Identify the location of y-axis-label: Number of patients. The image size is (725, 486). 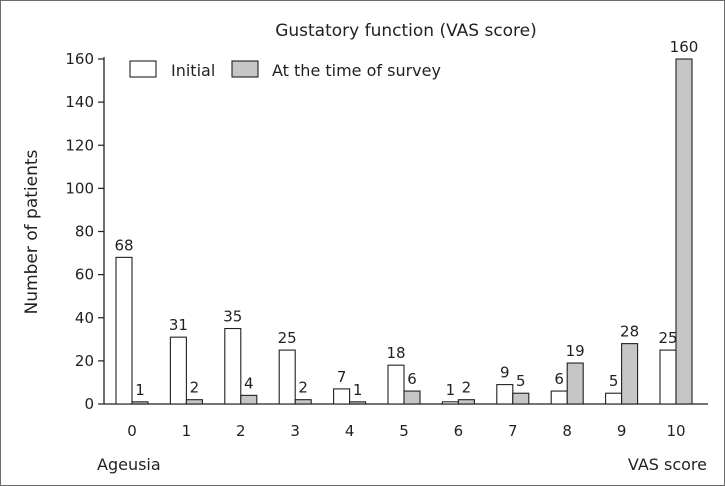
(32, 231).